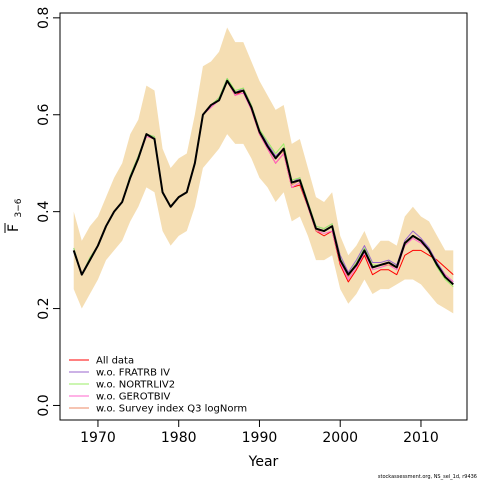  What do you see at coordinates (133, 373) in the screenshot?
I see `legend-label: w.o. FRATRB IV` at bounding box center [133, 373].